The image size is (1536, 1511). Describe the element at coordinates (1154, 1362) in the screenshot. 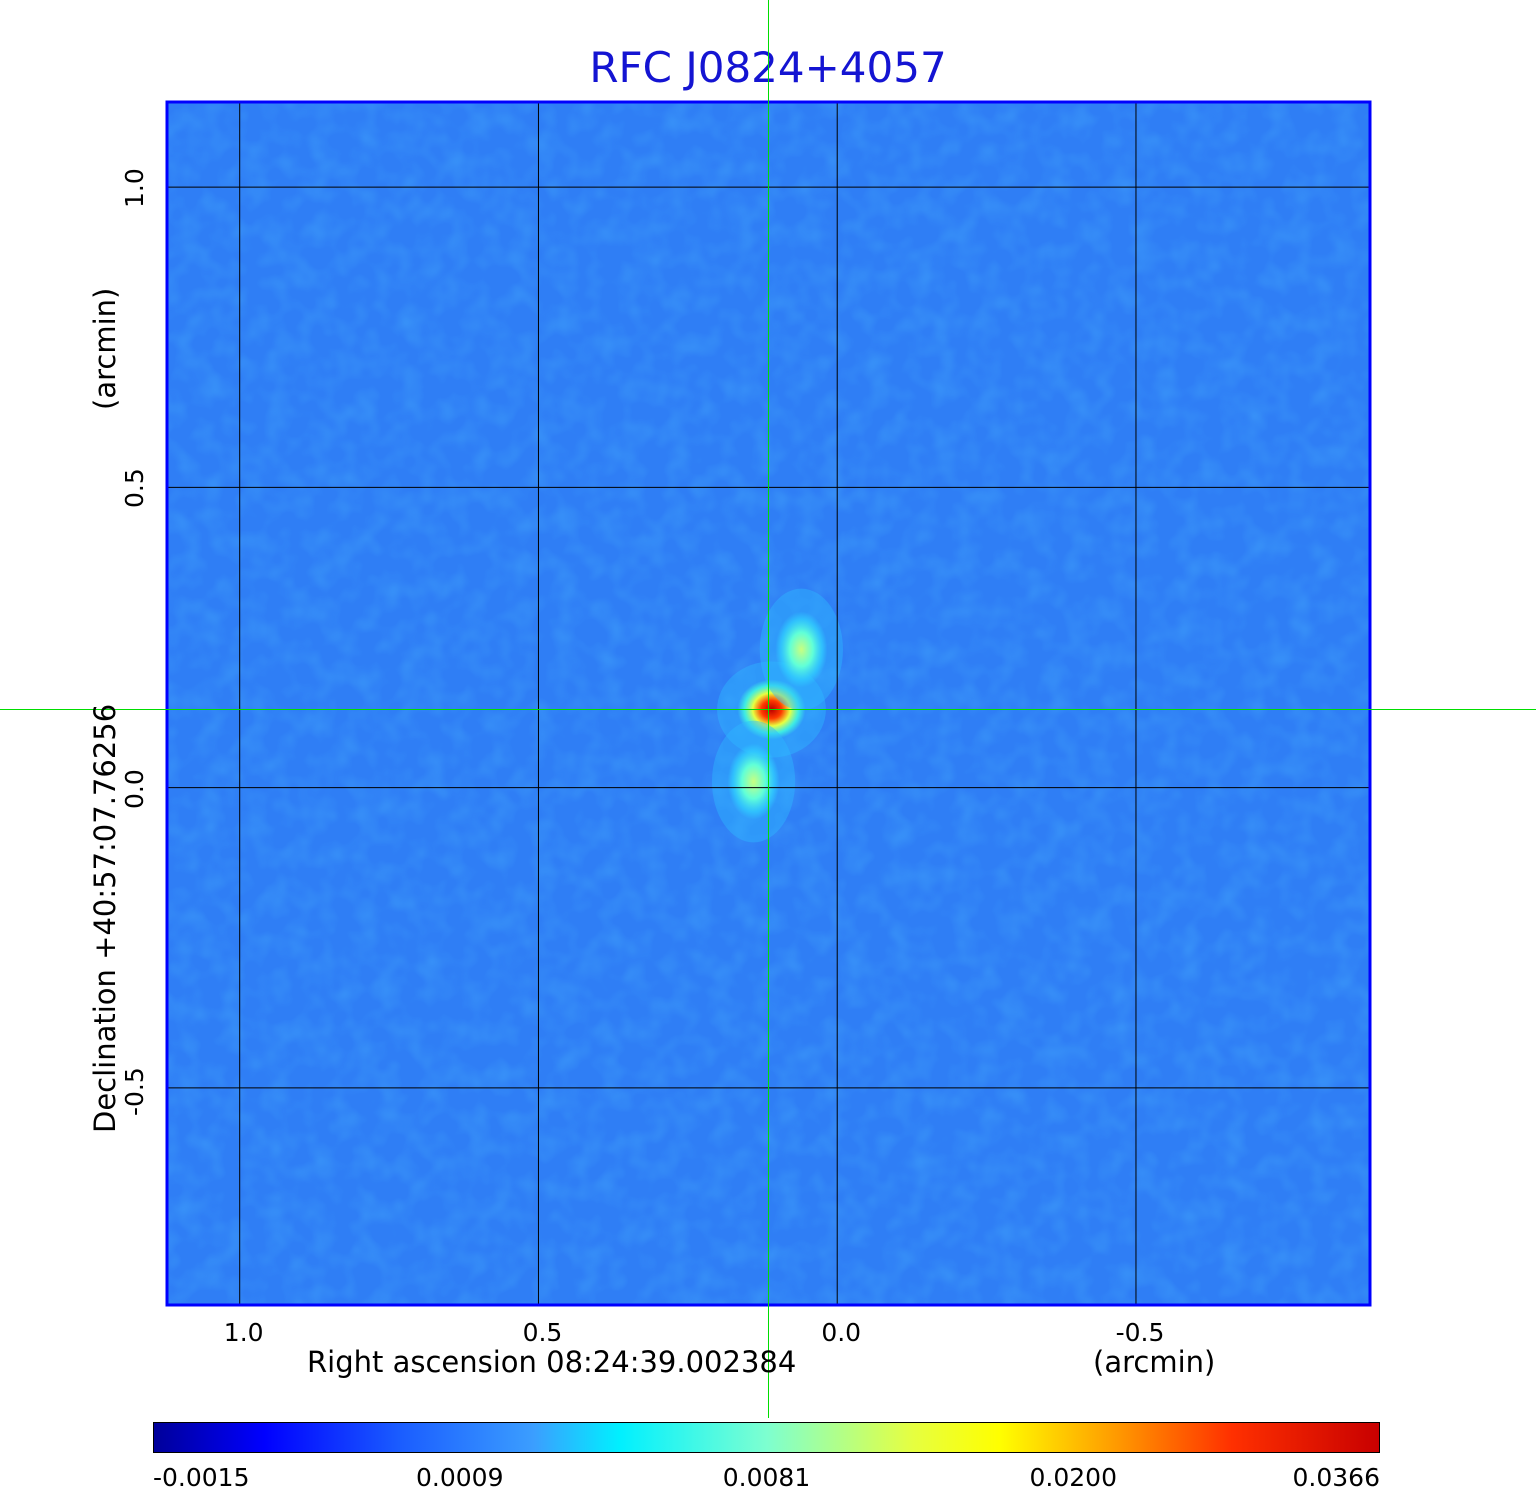

I see `x-axis-unit: (arcmin)` at that location.